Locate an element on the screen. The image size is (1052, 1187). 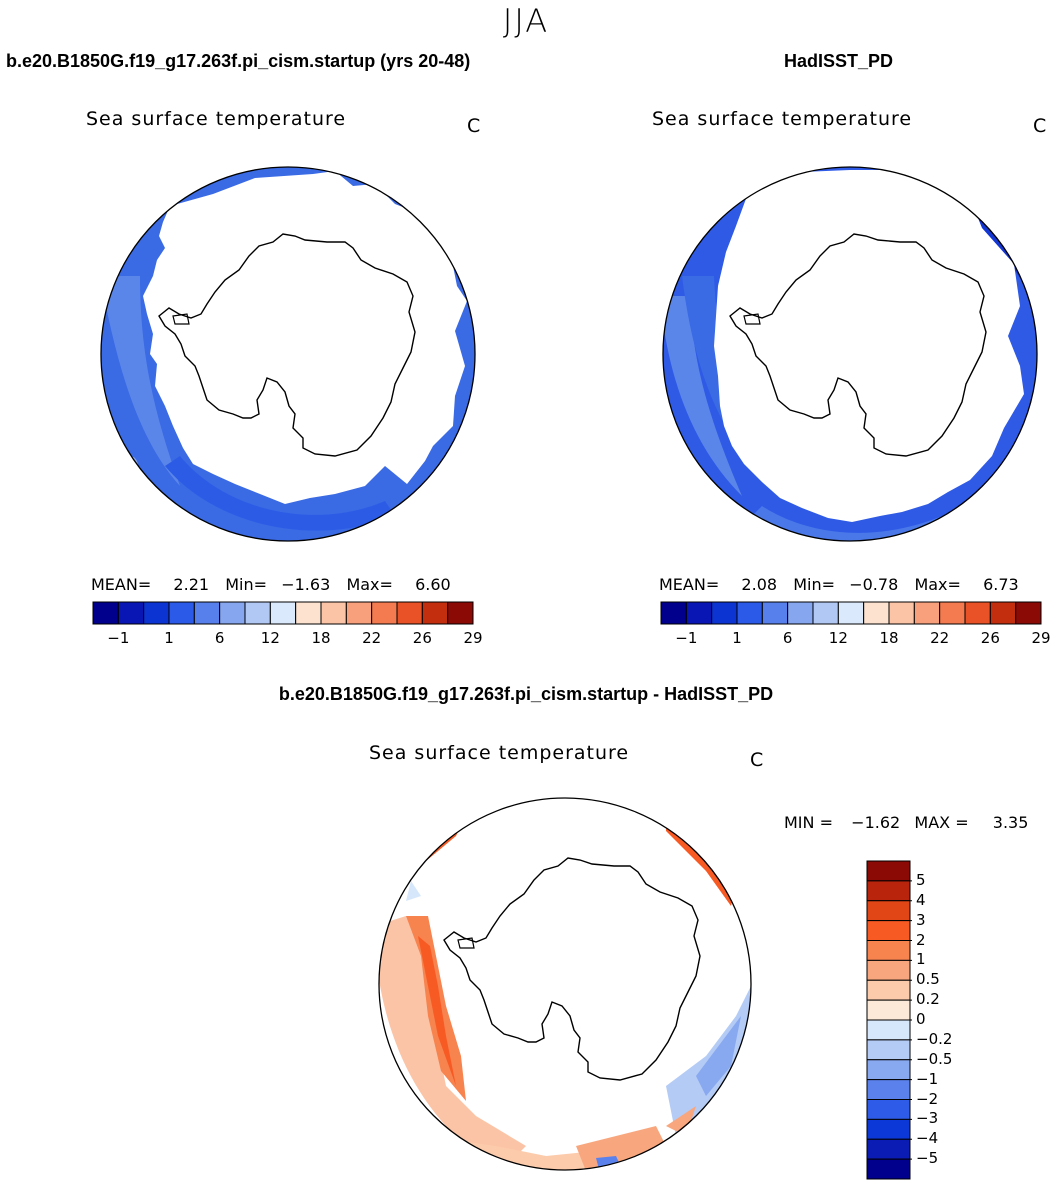
right-units-label: C is located at coordinates (1040, 126).